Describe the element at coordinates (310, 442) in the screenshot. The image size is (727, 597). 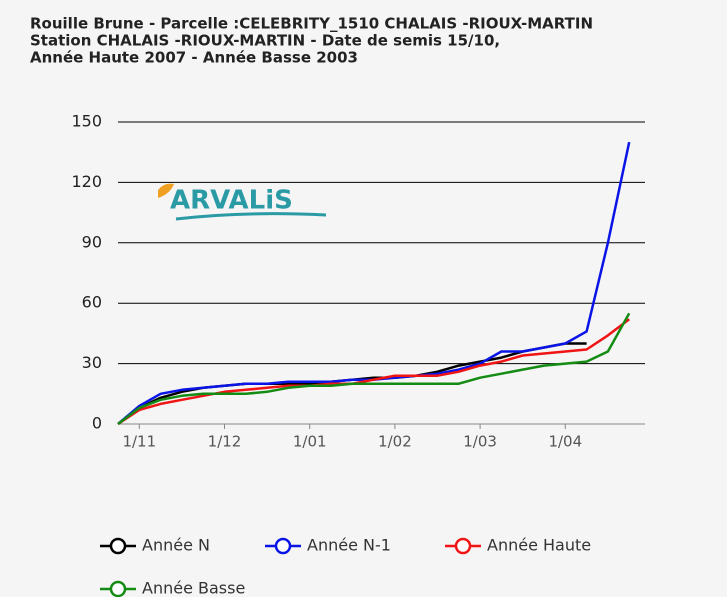
I see `x-tick-label: 1/01` at that location.